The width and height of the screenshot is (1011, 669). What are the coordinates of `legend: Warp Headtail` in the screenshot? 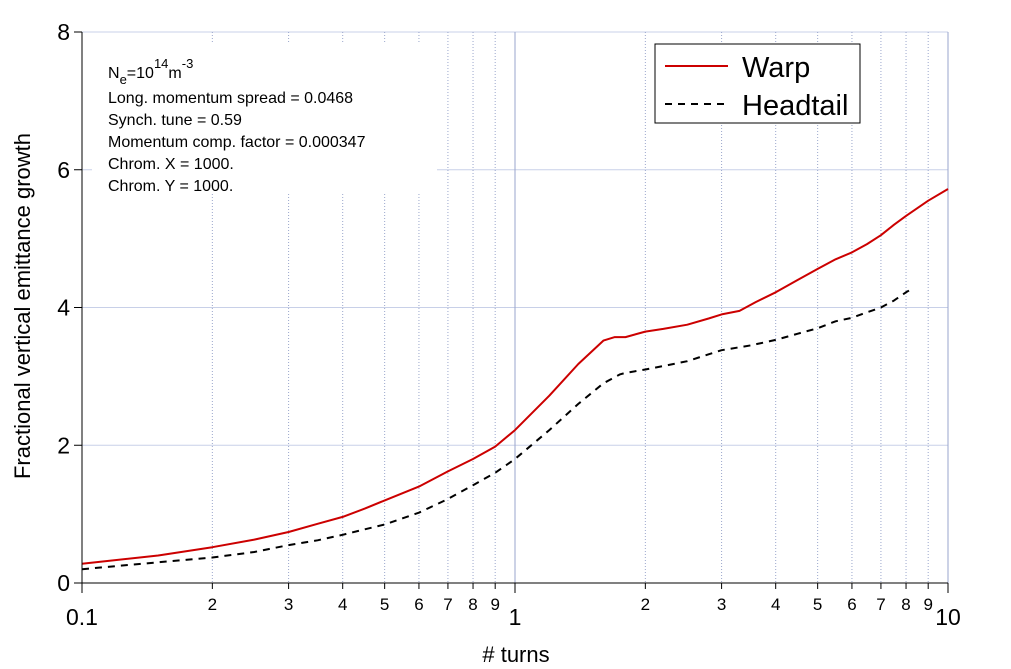 It's located at (757, 83).